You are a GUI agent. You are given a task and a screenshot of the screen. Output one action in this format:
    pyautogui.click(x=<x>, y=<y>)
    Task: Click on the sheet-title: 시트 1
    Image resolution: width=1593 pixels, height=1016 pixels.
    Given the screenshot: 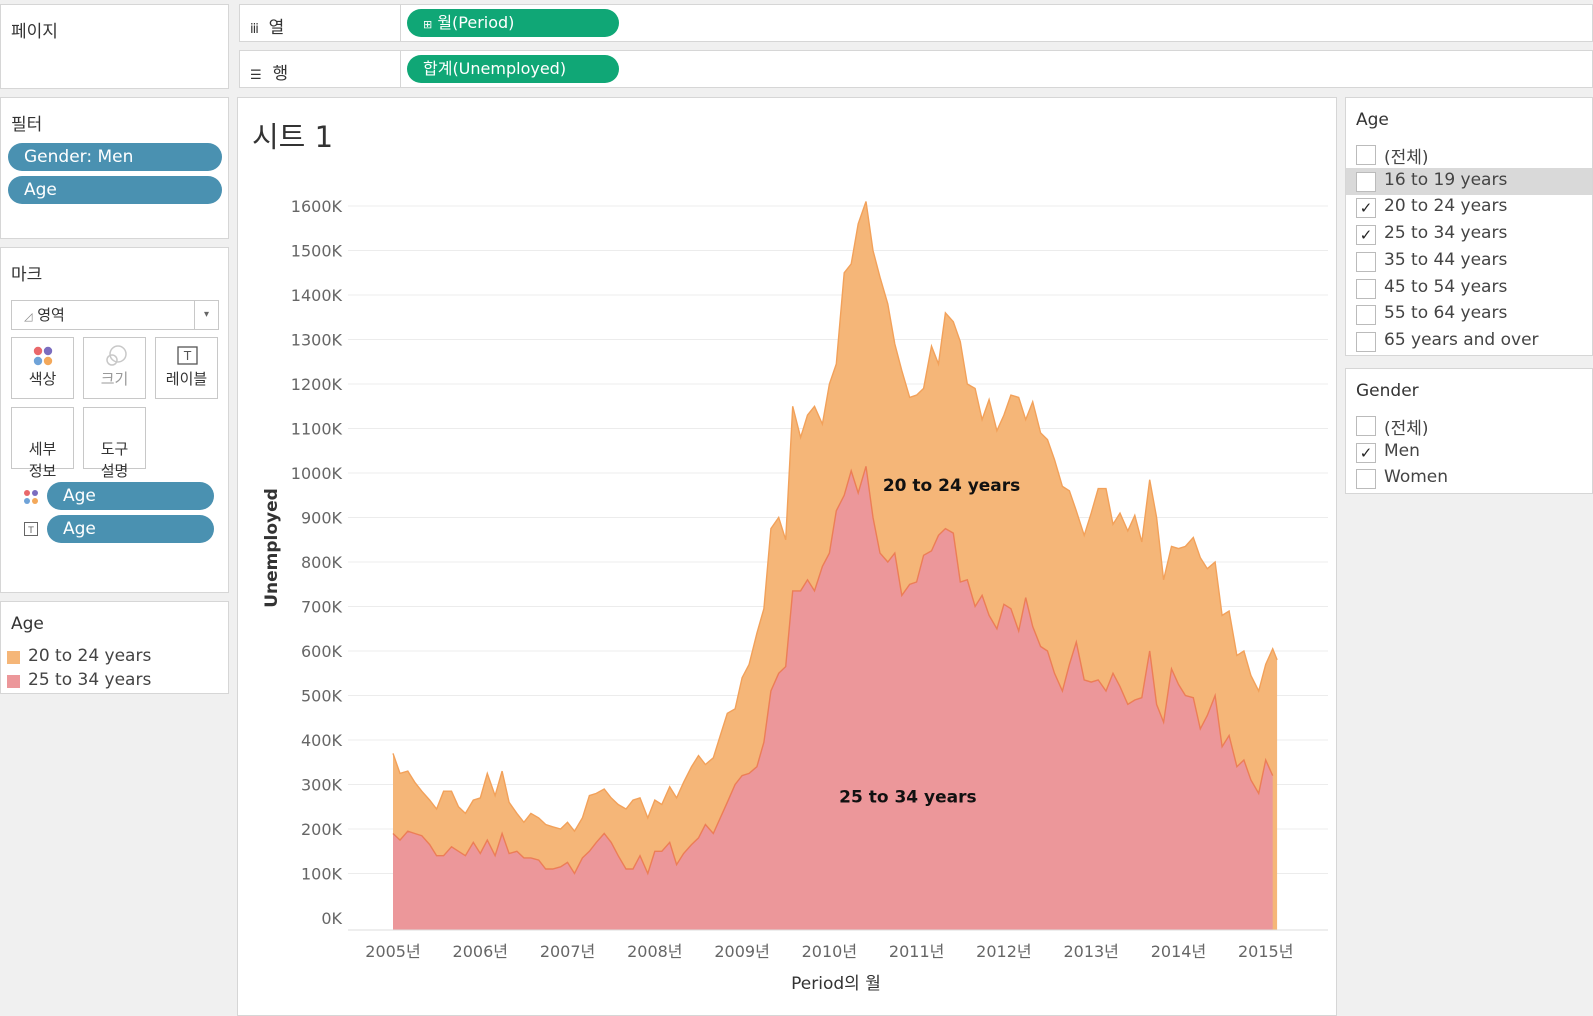 What is the action you would take?
    pyautogui.click(x=293, y=137)
    